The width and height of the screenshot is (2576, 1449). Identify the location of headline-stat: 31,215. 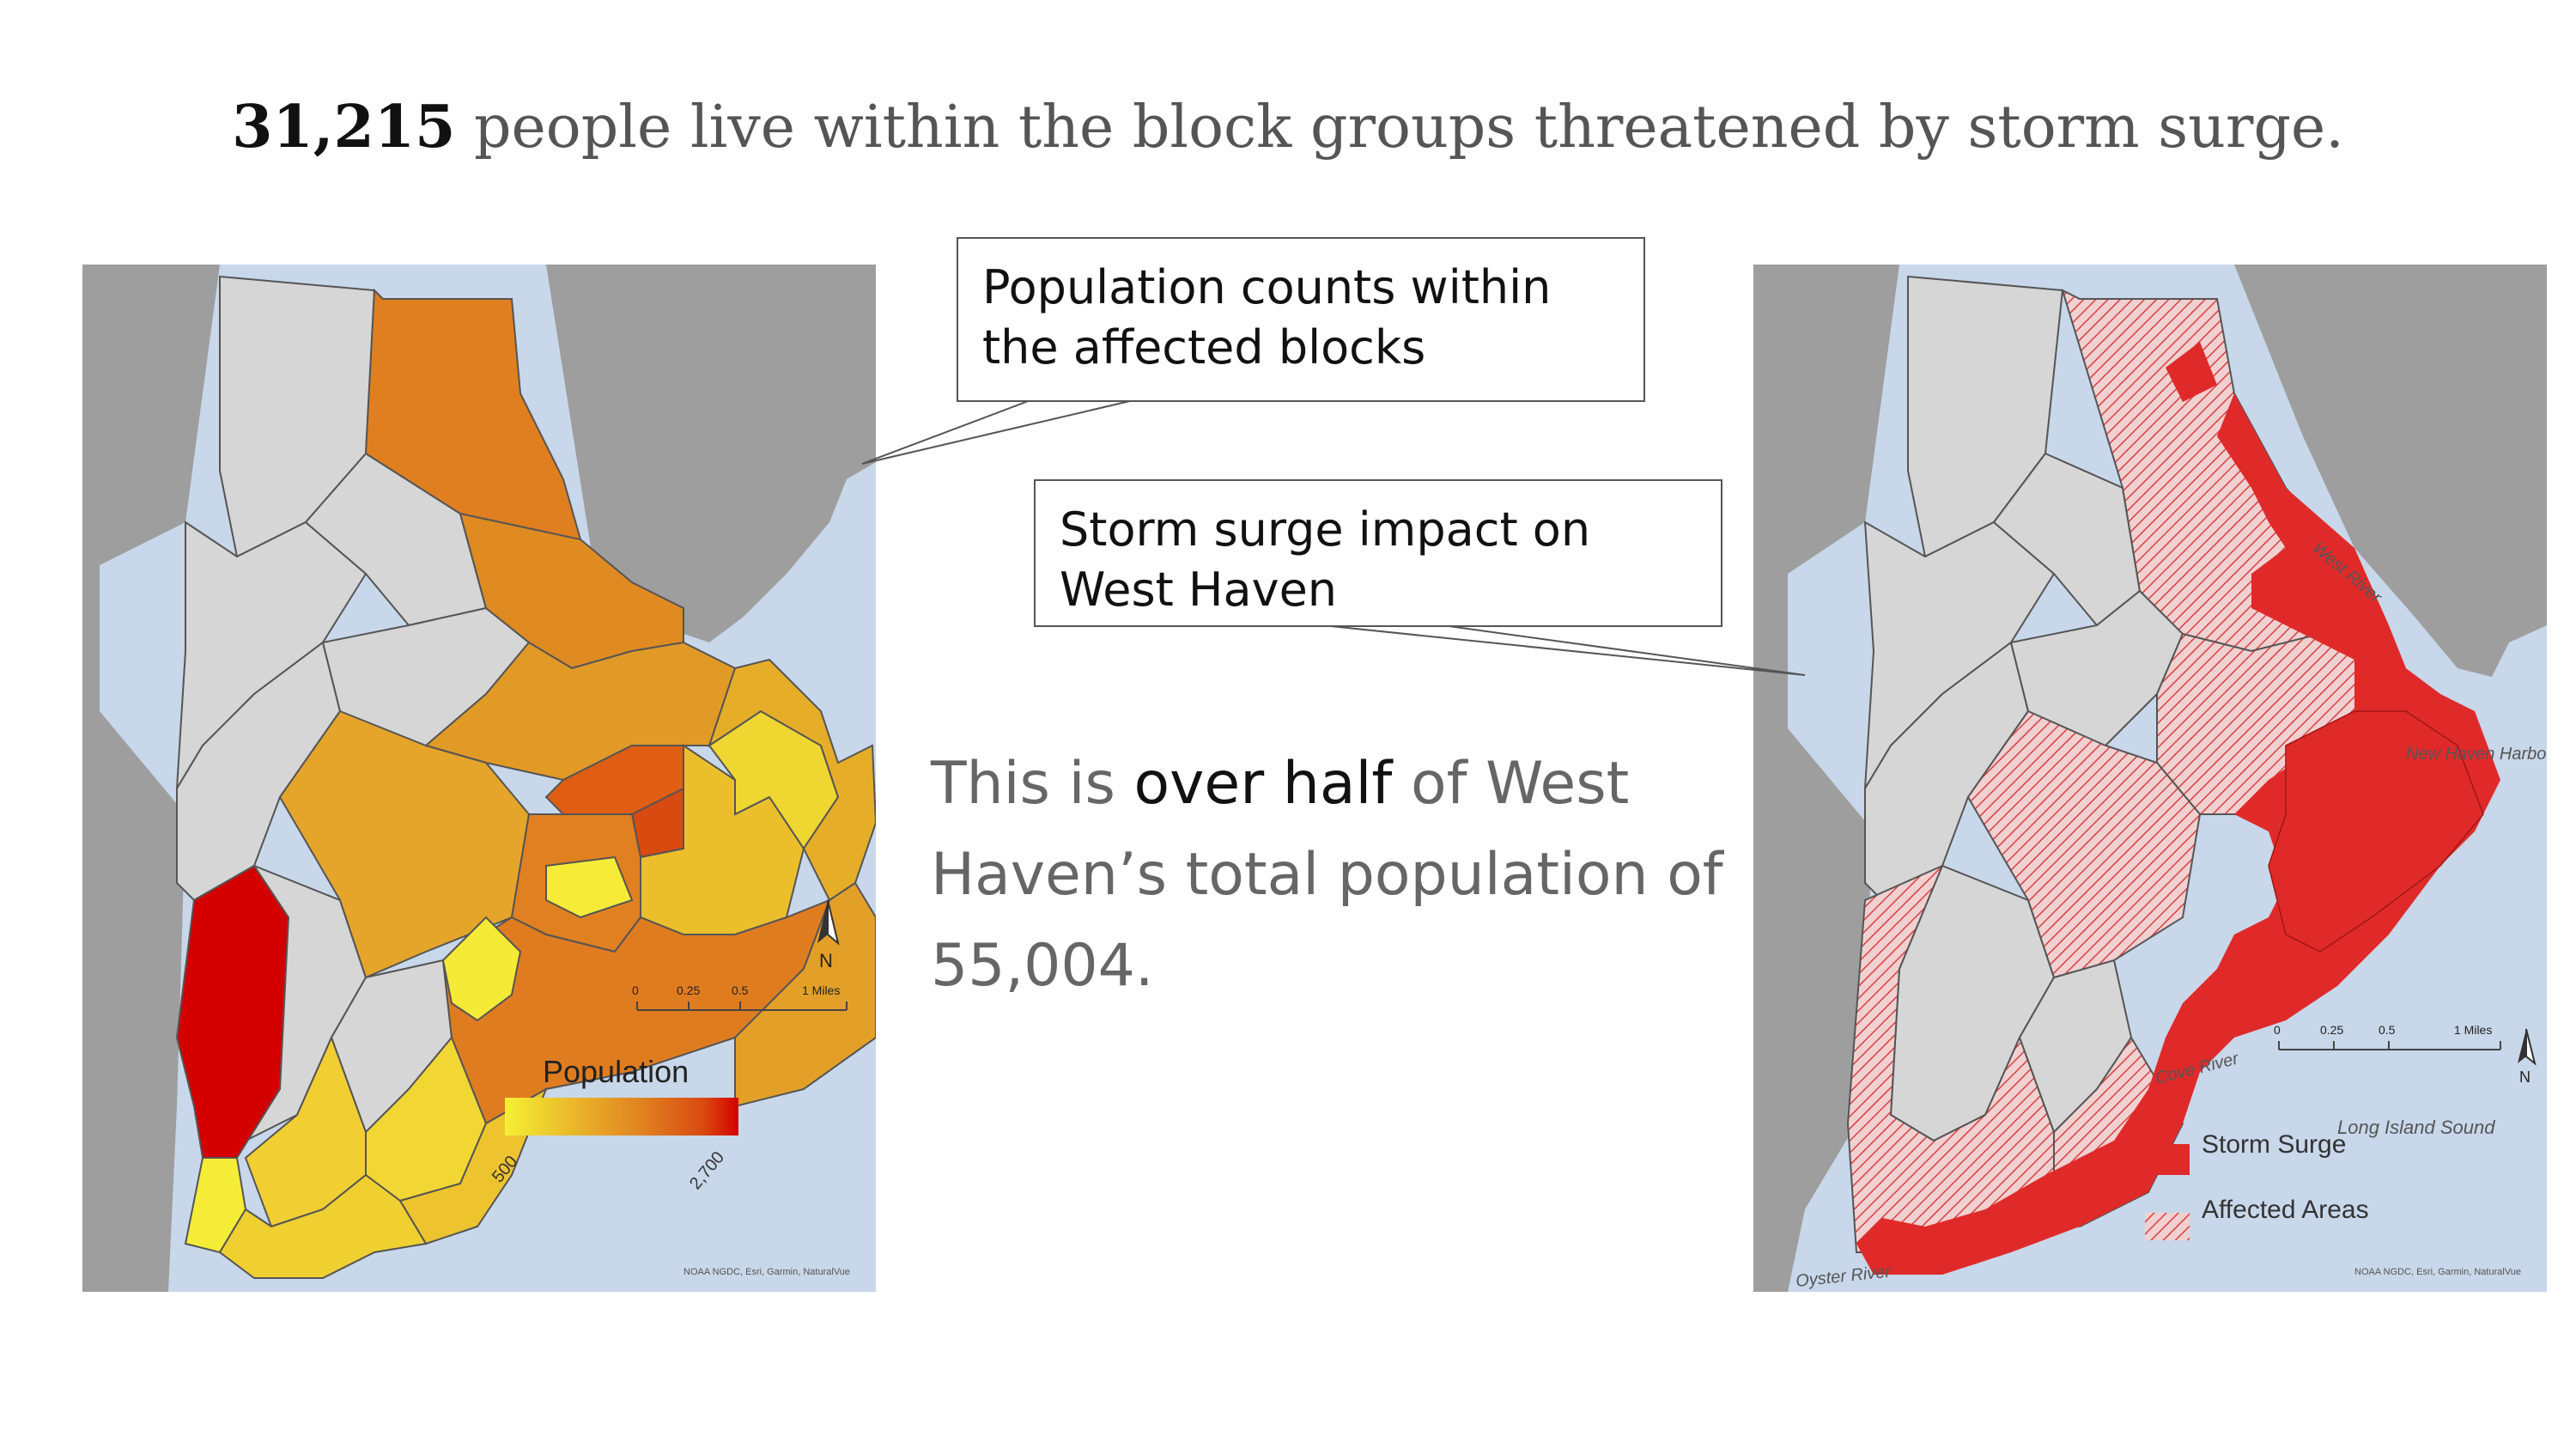
(344, 127).